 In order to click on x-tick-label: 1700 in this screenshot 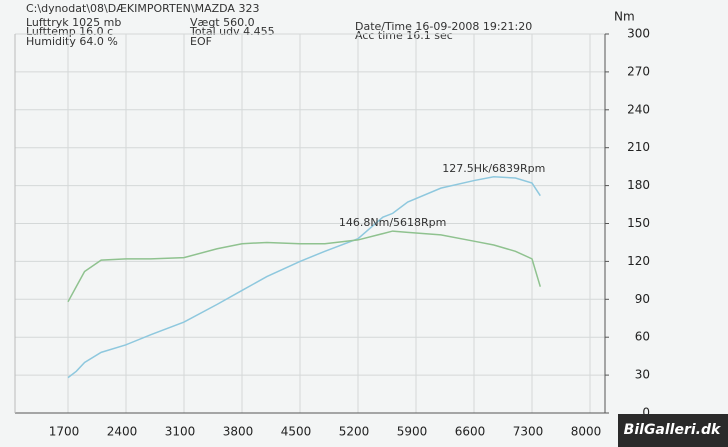, I will do `click(64, 432)`.